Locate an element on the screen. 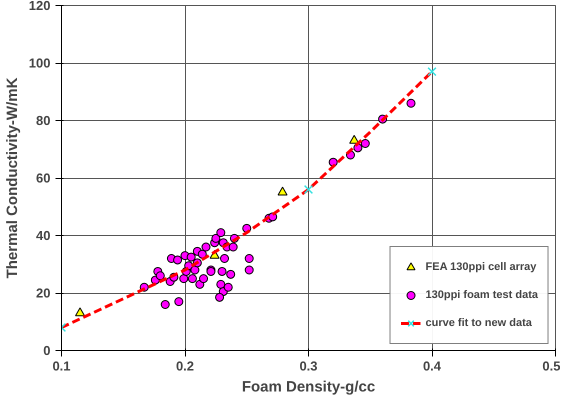 The width and height of the screenshot is (564, 402). legend-label: 130ppi foam test data is located at coordinates (482, 295).